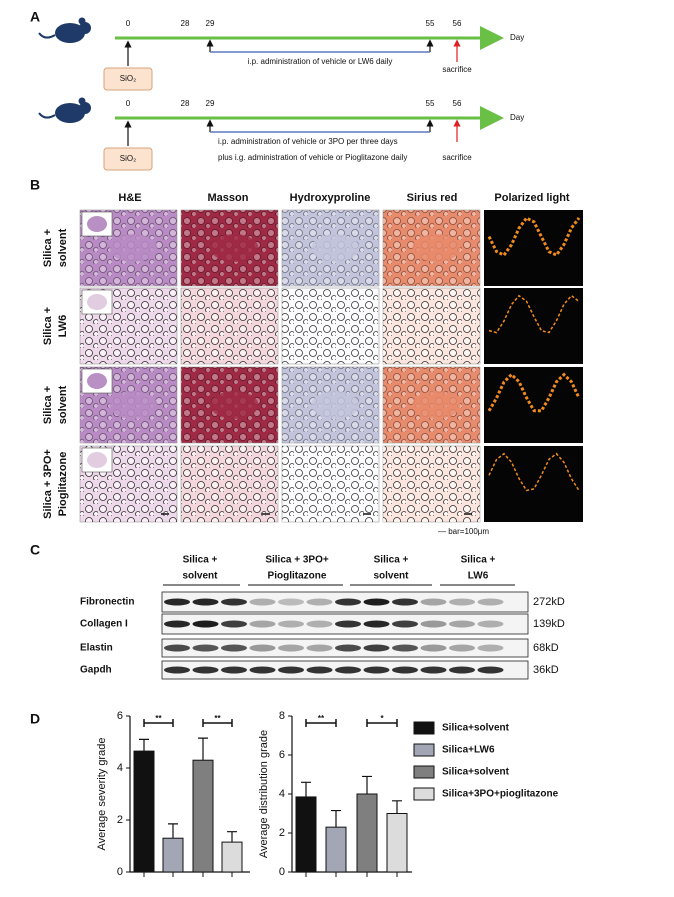 This screenshot has width=674, height=897. Describe the element at coordinates (330, 198) in the screenshot. I see `column-header: Hydroxyproline` at that location.